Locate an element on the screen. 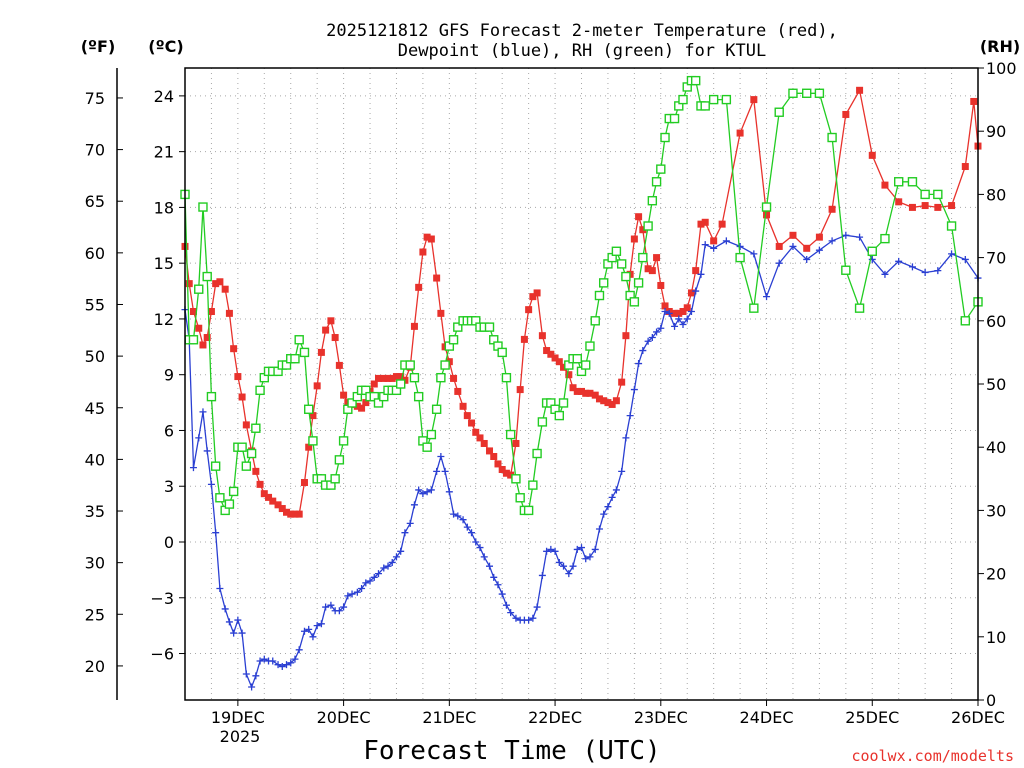  c-tick-label: 3 is located at coordinates (169, 486).